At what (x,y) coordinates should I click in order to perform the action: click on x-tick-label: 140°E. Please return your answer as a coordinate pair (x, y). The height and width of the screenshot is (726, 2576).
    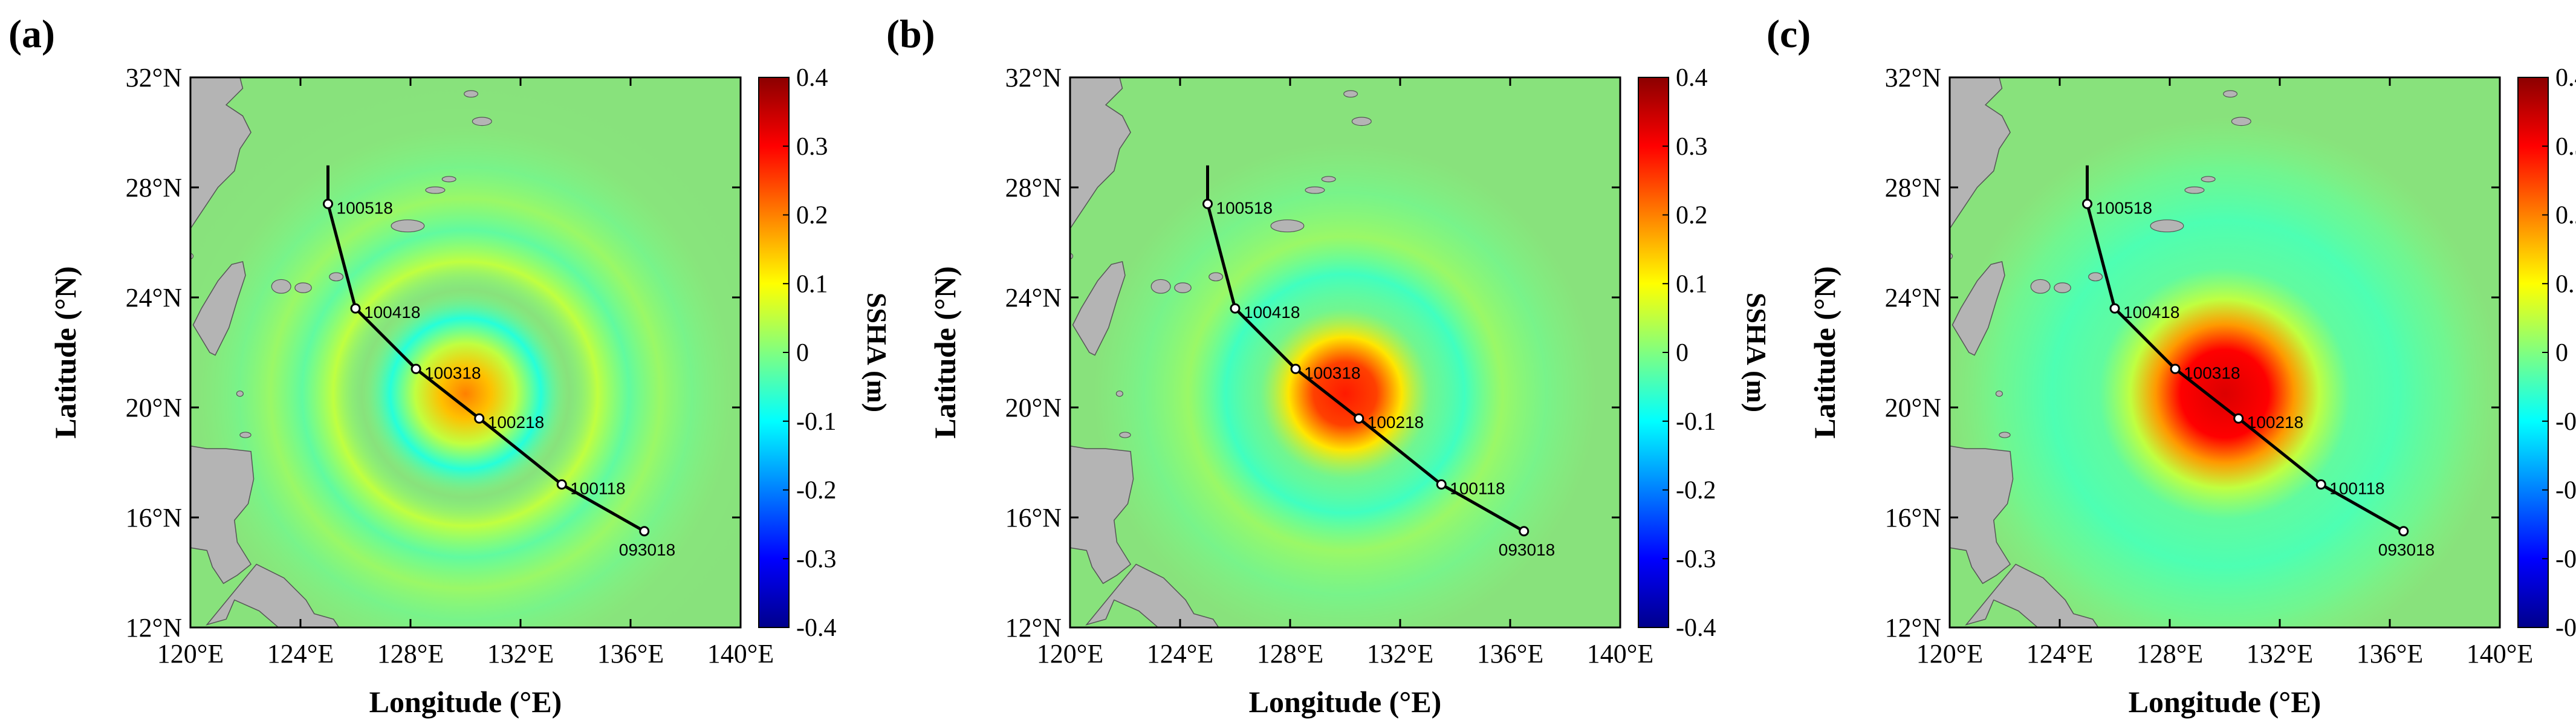
    Looking at the image, I should click on (741, 654).